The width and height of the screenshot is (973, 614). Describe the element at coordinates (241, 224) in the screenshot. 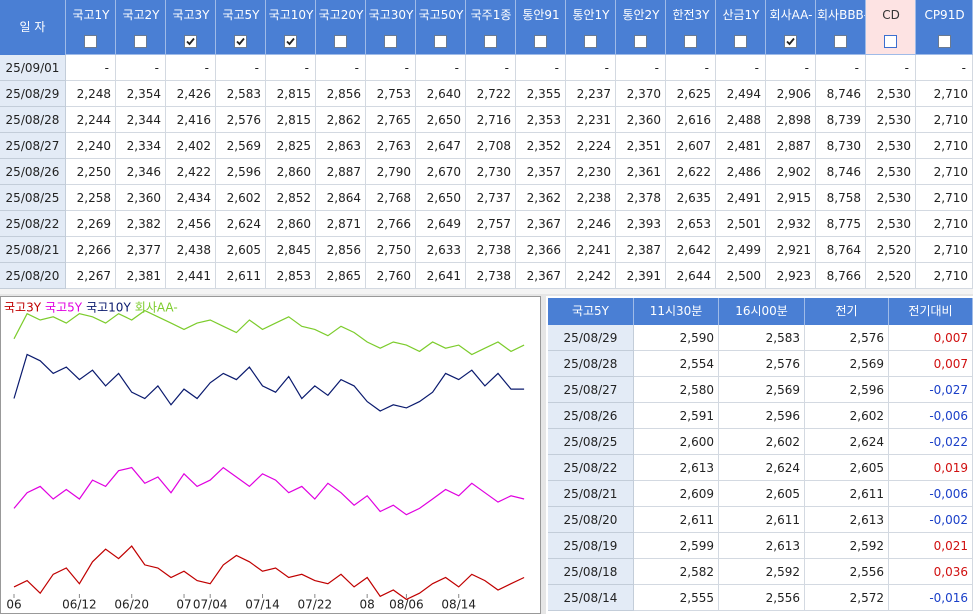

I see `rate-cell: 2,624` at that location.